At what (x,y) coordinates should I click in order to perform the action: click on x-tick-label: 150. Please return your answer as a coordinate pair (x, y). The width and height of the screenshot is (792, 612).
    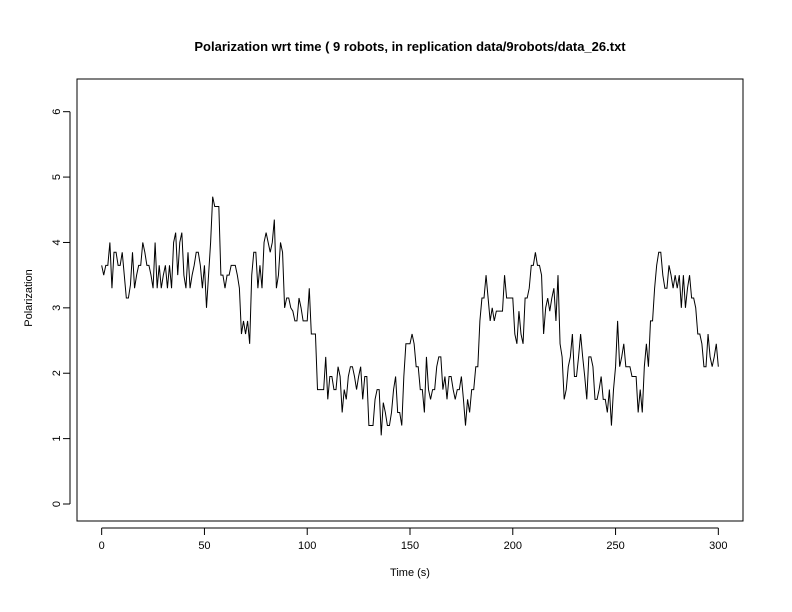
    Looking at the image, I should click on (410, 546).